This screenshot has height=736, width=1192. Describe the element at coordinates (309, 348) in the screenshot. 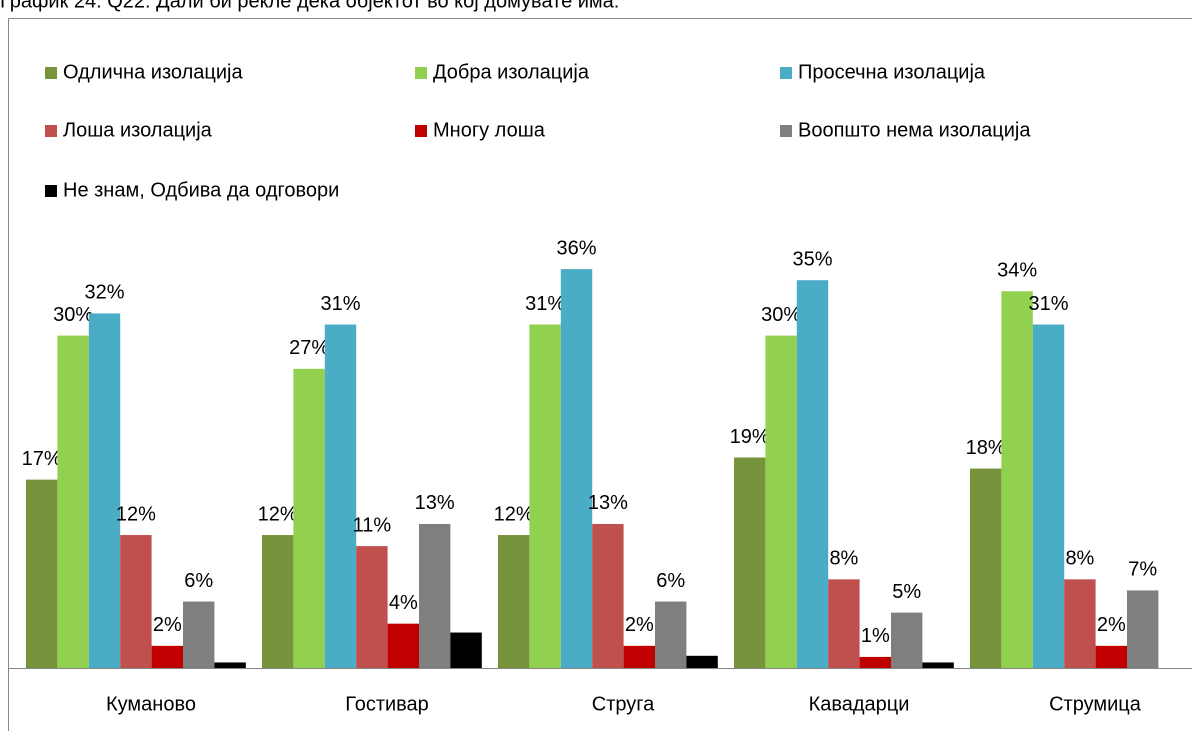

I see `data-label: 27%` at that location.